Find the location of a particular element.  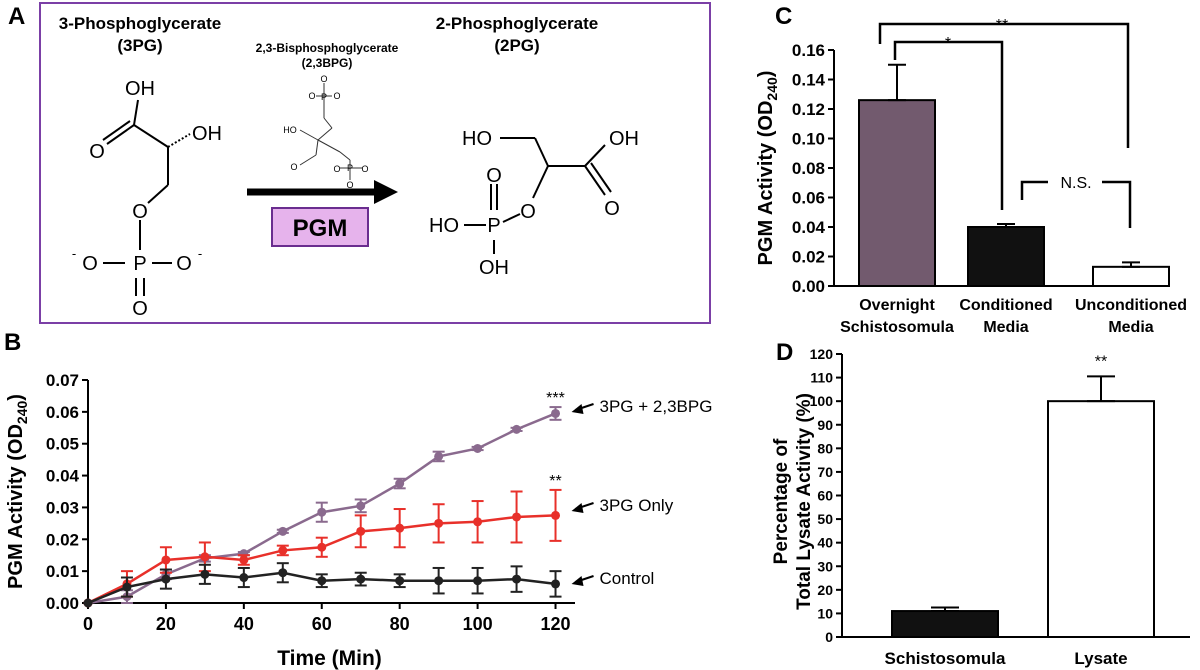

y-axis-title: PGM Activity (OD240) is located at coordinates (17, 491).